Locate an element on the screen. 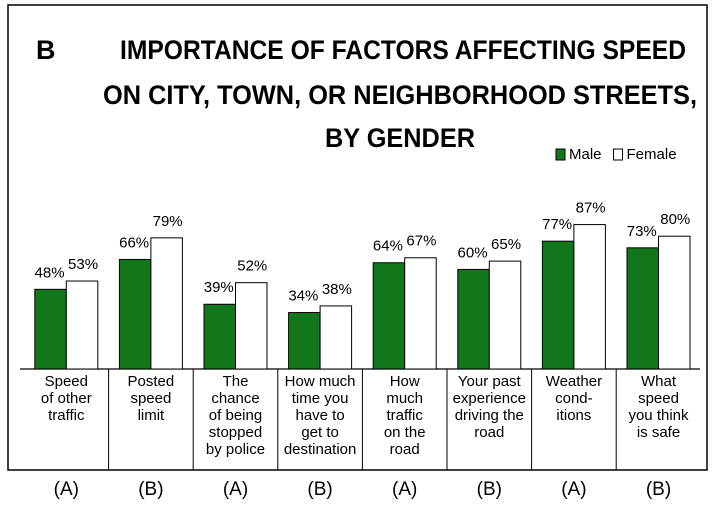 The height and width of the screenshot is (507, 712). x-tick-label: What is located at coordinates (659, 381).